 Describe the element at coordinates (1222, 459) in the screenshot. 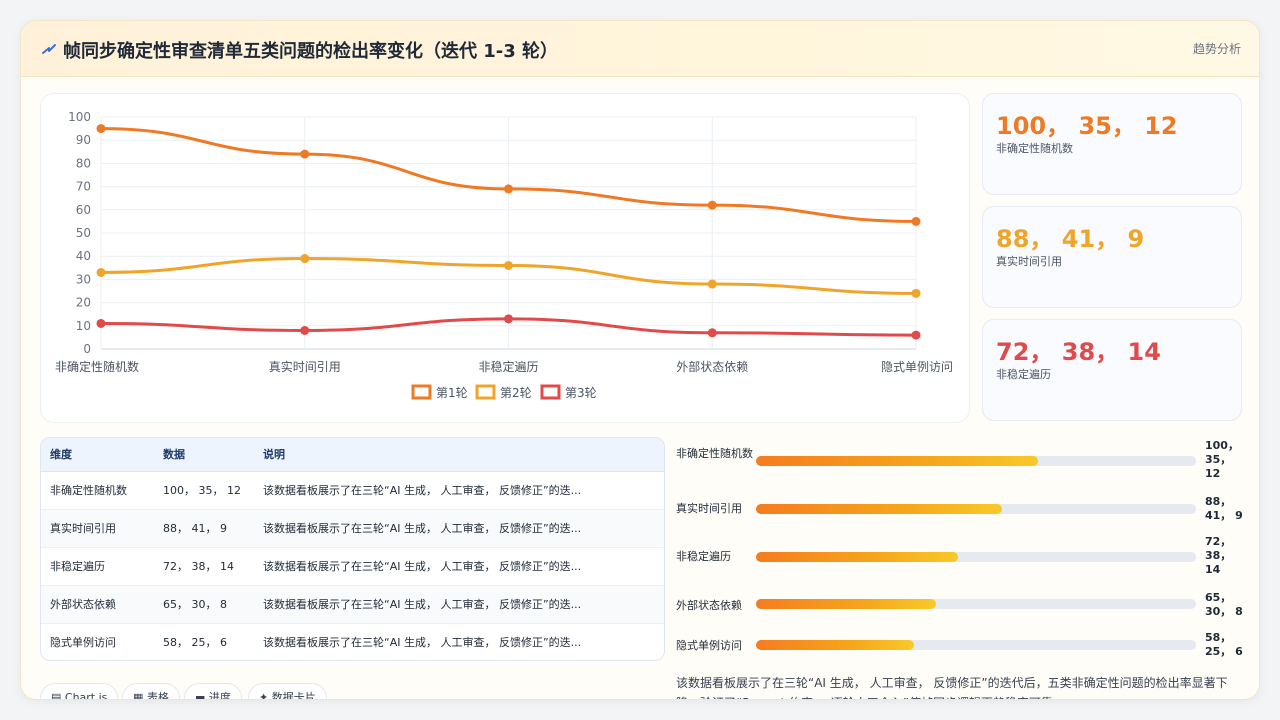

I see `progress-value: 100， 35， 12` at that location.